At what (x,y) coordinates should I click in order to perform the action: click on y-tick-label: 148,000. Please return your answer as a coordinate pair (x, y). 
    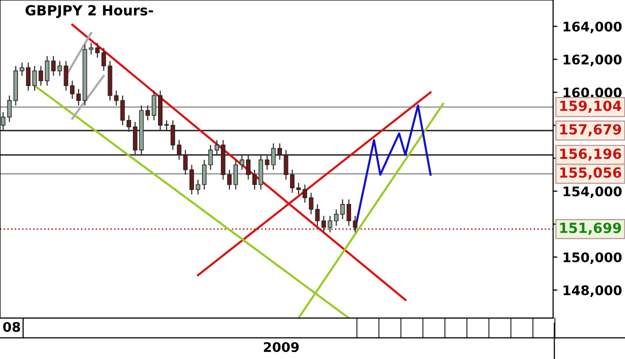
    Looking at the image, I should click on (593, 291).